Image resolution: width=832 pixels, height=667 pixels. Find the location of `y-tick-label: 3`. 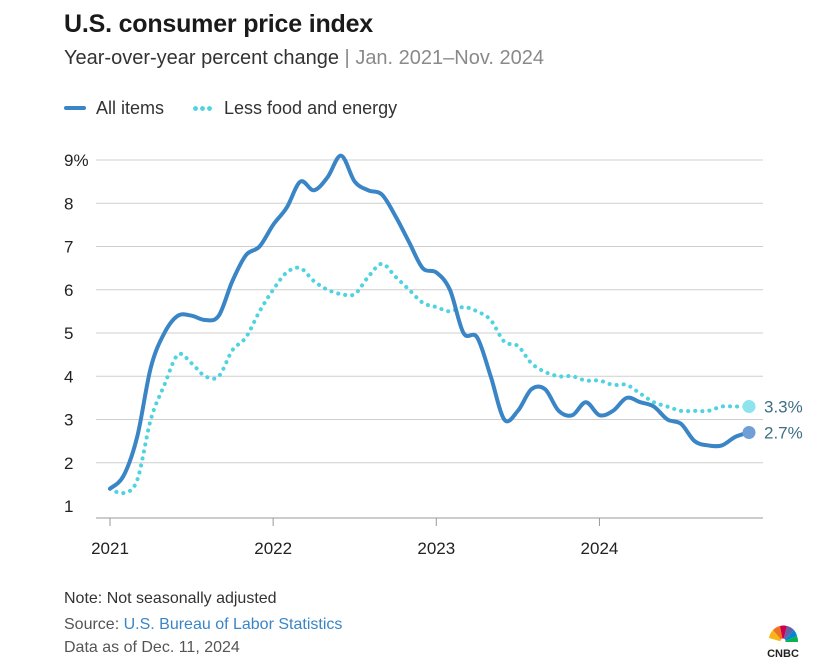

y-tick-label: 3 is located at coordinates (68, 420).